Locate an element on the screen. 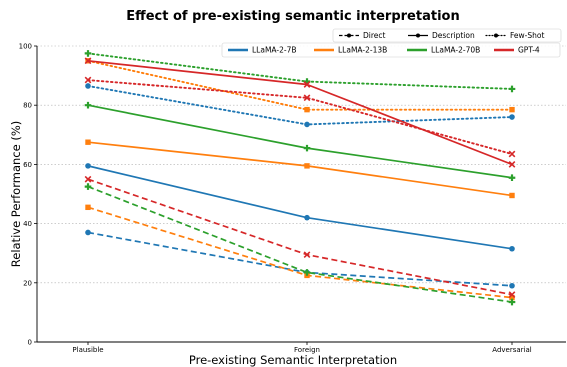  legend-model-label: LLaMA-2-13B is located at coordinates (362, 50).